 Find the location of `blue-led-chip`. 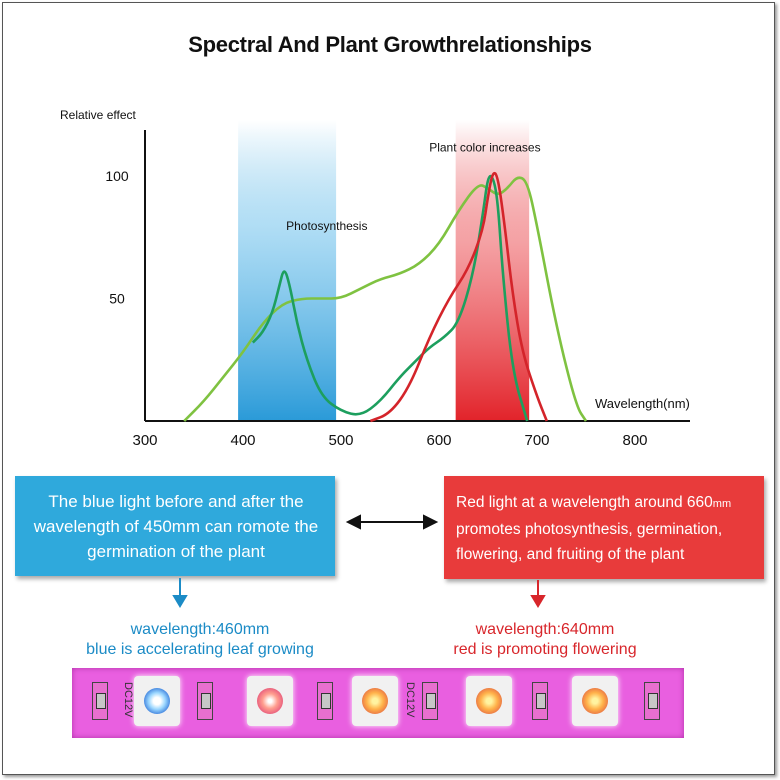

blue-led-chip is located at coordinates (157, 701).